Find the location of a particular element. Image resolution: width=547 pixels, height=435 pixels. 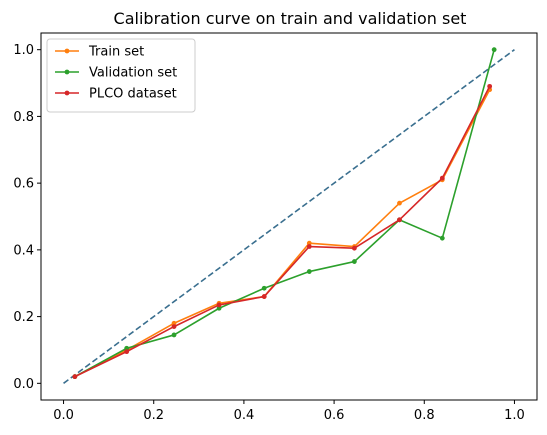

legend-box is located at coordinates (121, 75).